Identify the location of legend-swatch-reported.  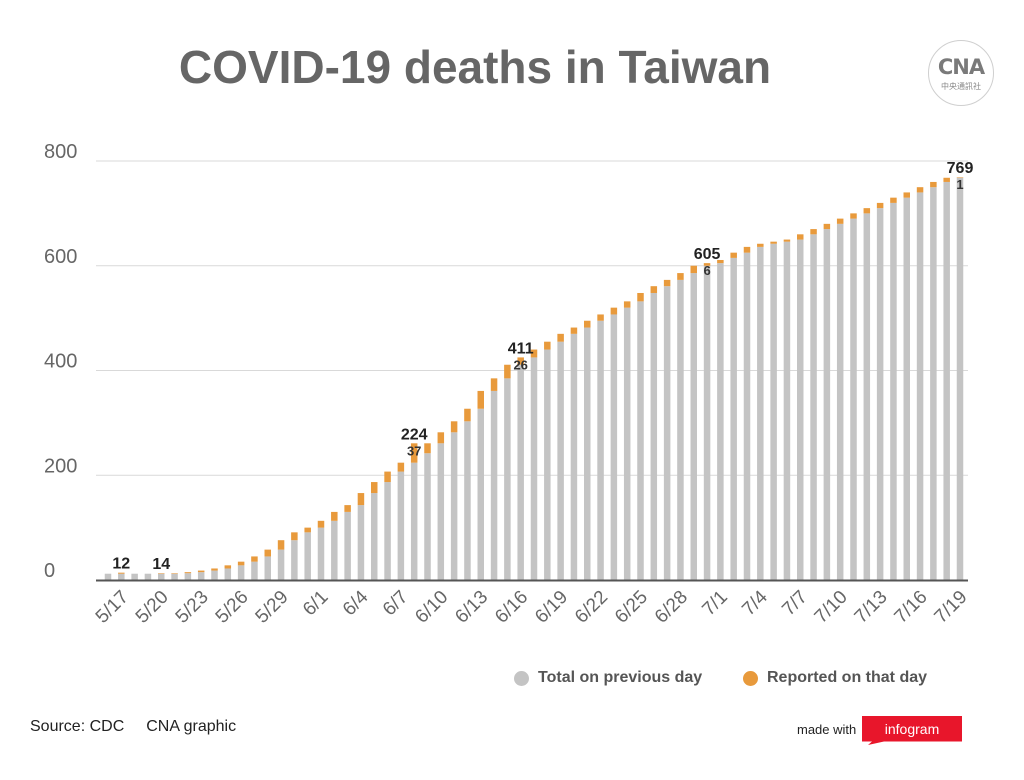
(750, 678).